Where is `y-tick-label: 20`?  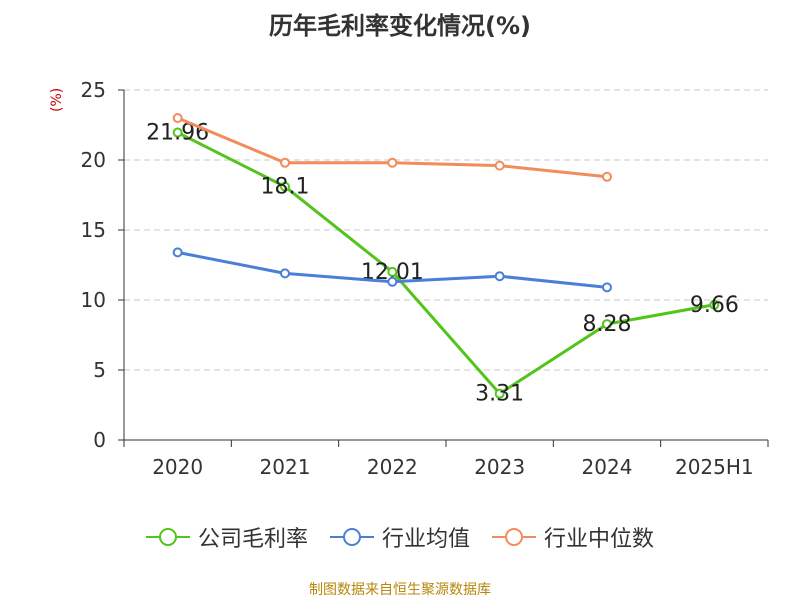
y-tick-label: 20 is located at coordinates (93, 160).